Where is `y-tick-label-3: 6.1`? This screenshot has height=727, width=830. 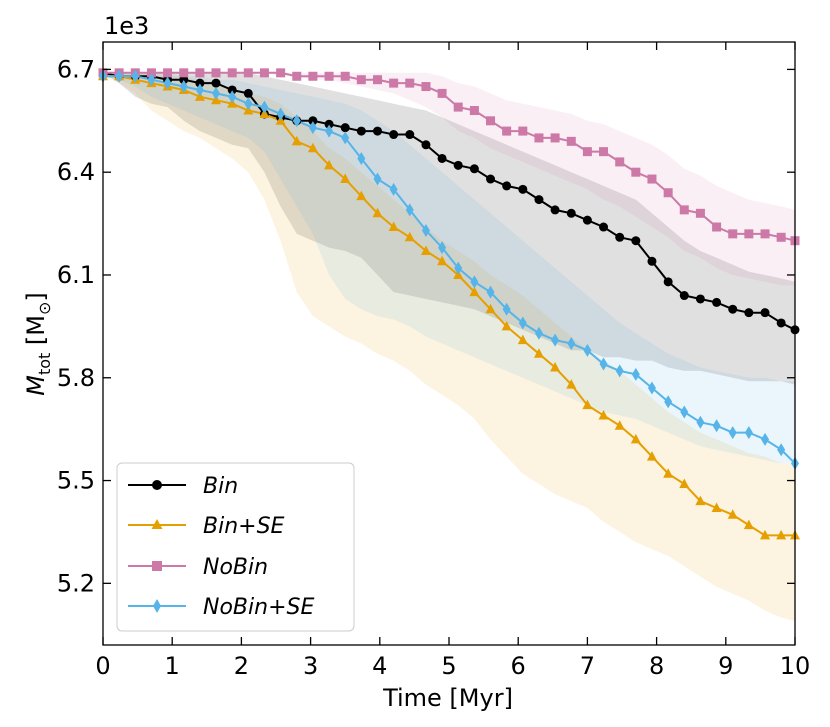
y-tick-label-3: 6.1 is located at coordinates (76, 275).